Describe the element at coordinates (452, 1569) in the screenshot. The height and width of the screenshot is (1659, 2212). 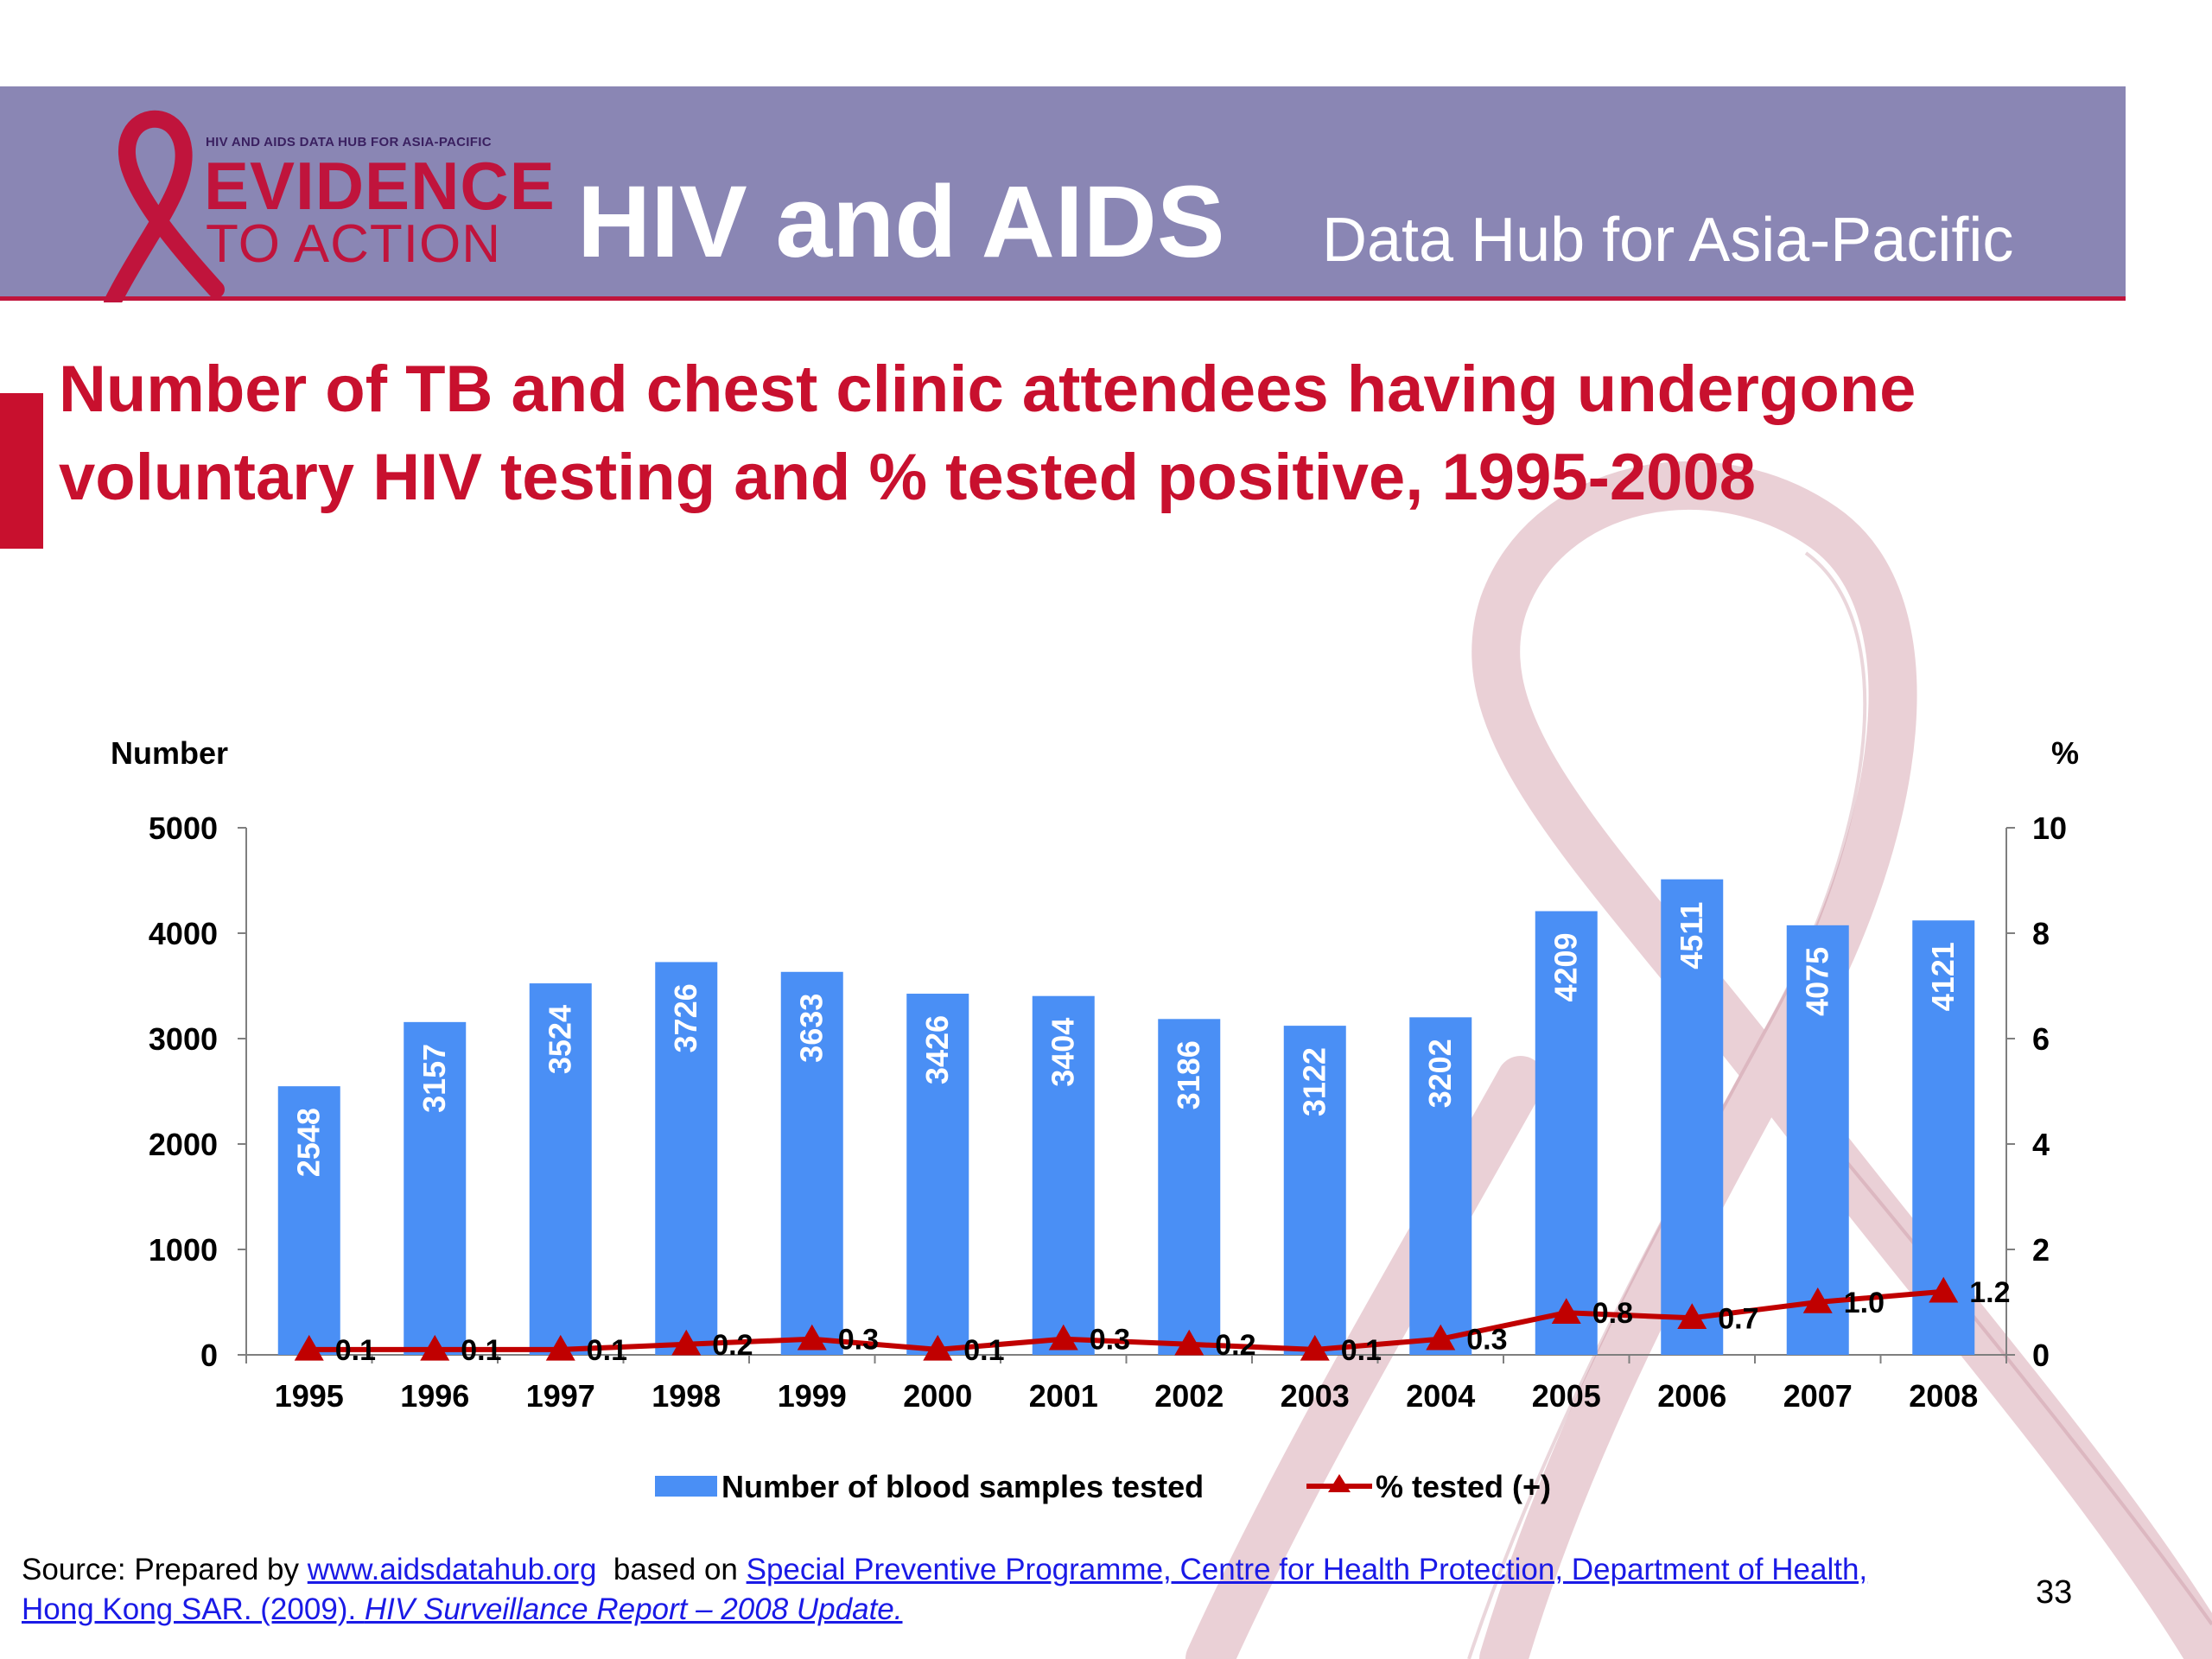
I see `aidsdatahub-link: www.aidsdatahub.org` at that location.